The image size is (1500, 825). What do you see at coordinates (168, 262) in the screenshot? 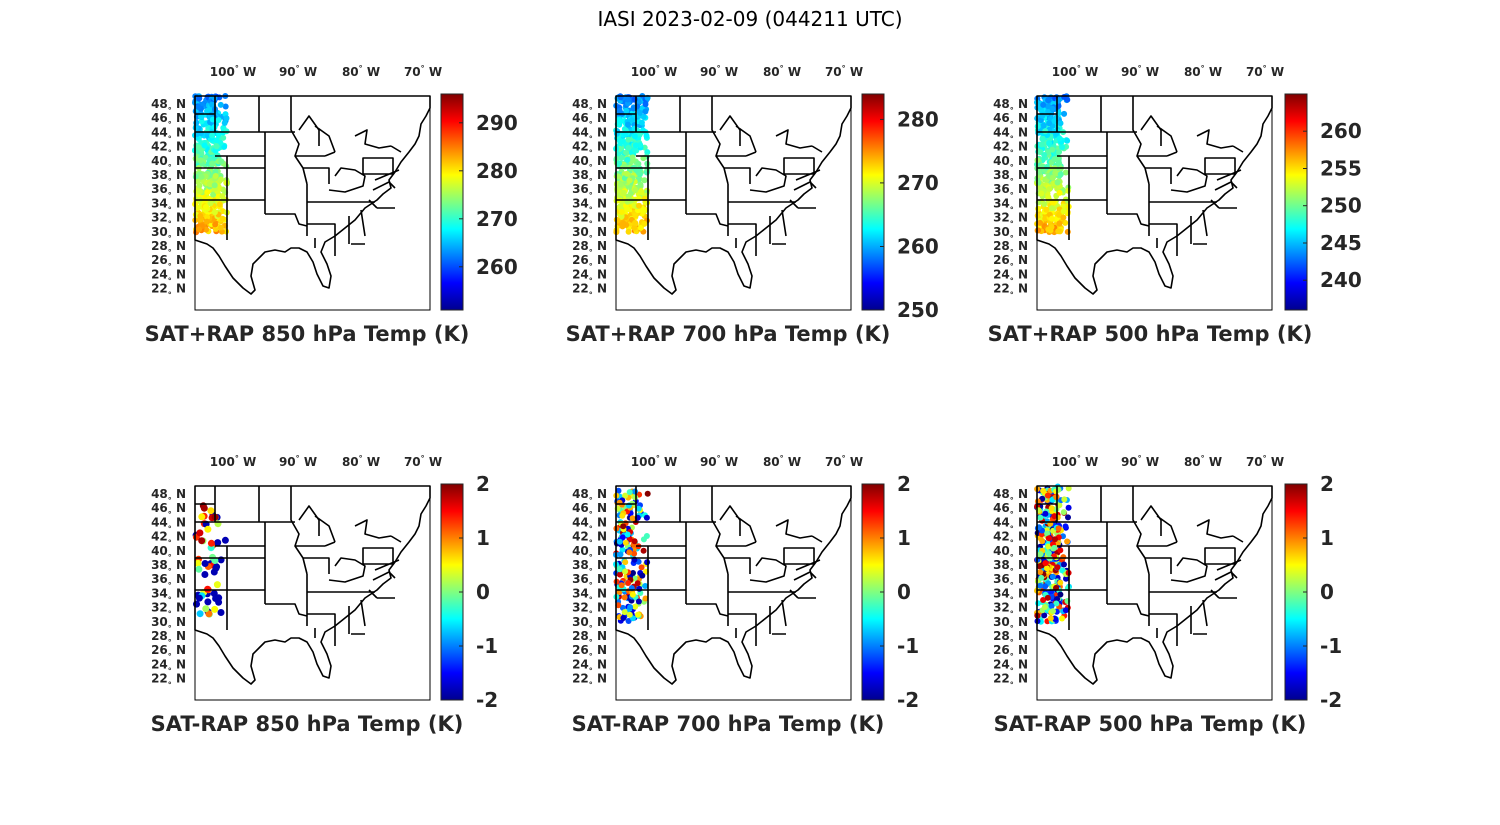
I see `lat-tick-label: 26° N` at bounding box center [168, 262].